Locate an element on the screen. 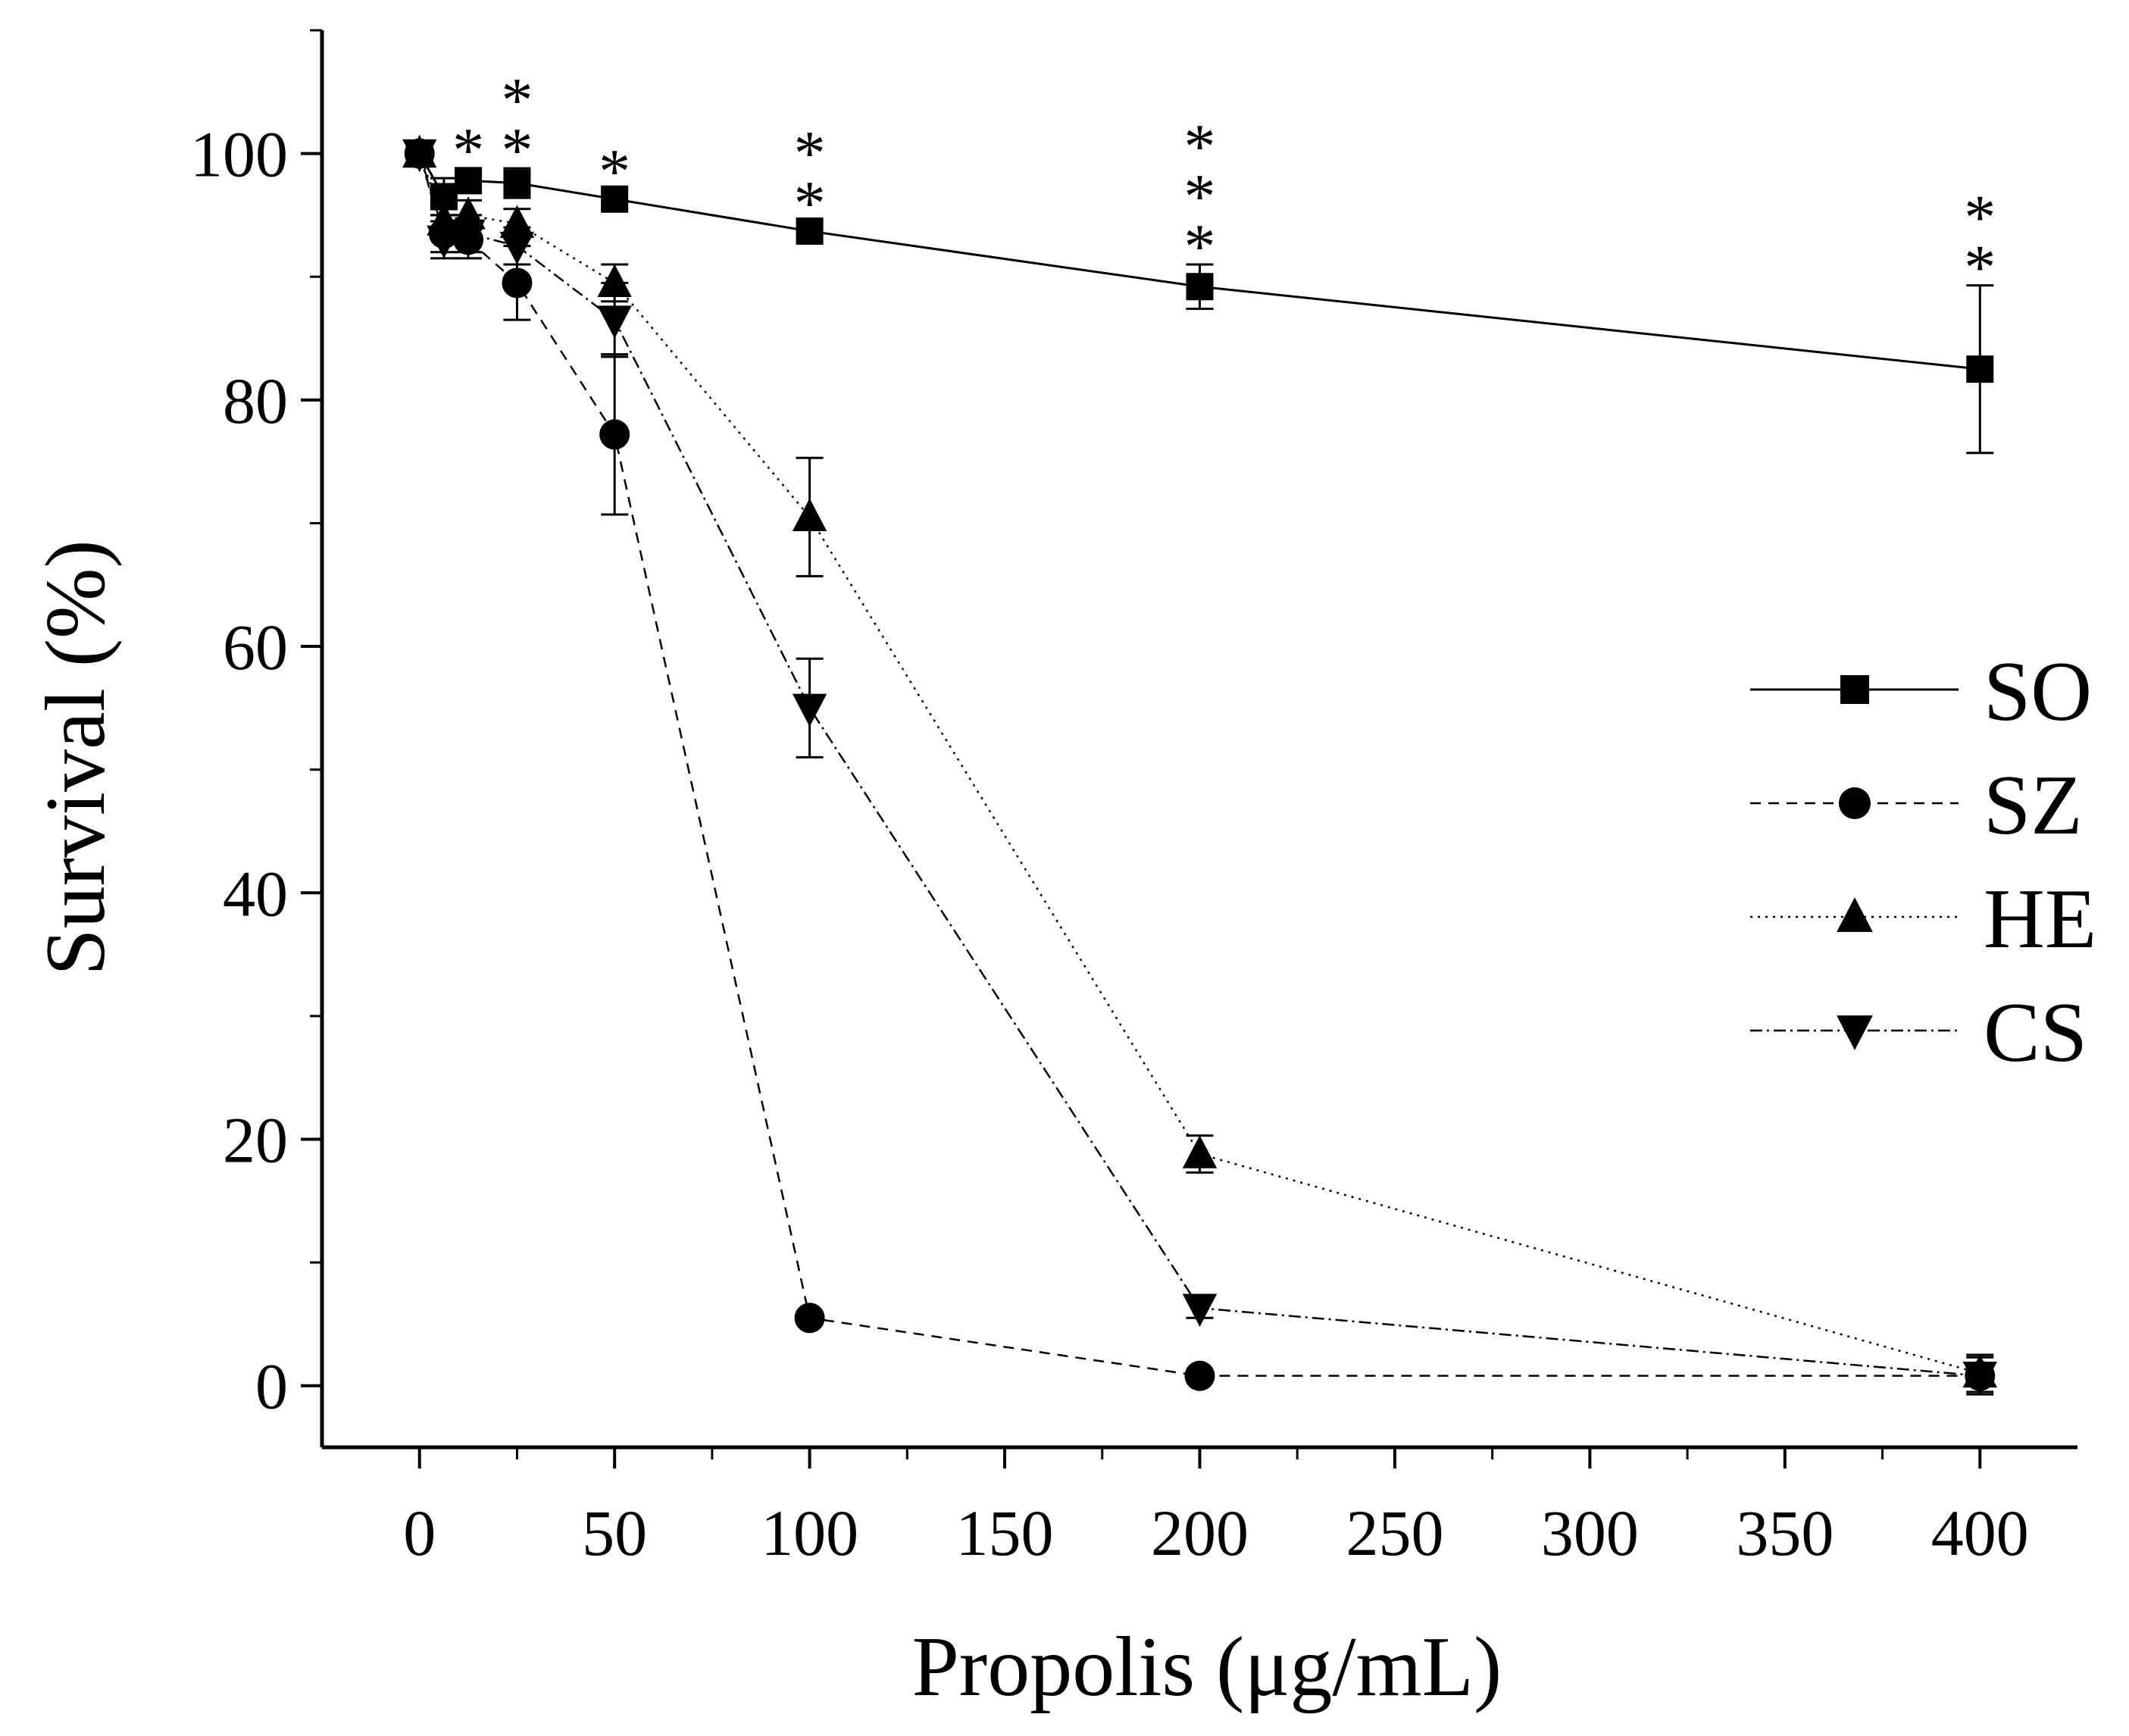 The image size is (2129, 1736). legend-item-cs: CS is located at coordinates (1918, 1033).